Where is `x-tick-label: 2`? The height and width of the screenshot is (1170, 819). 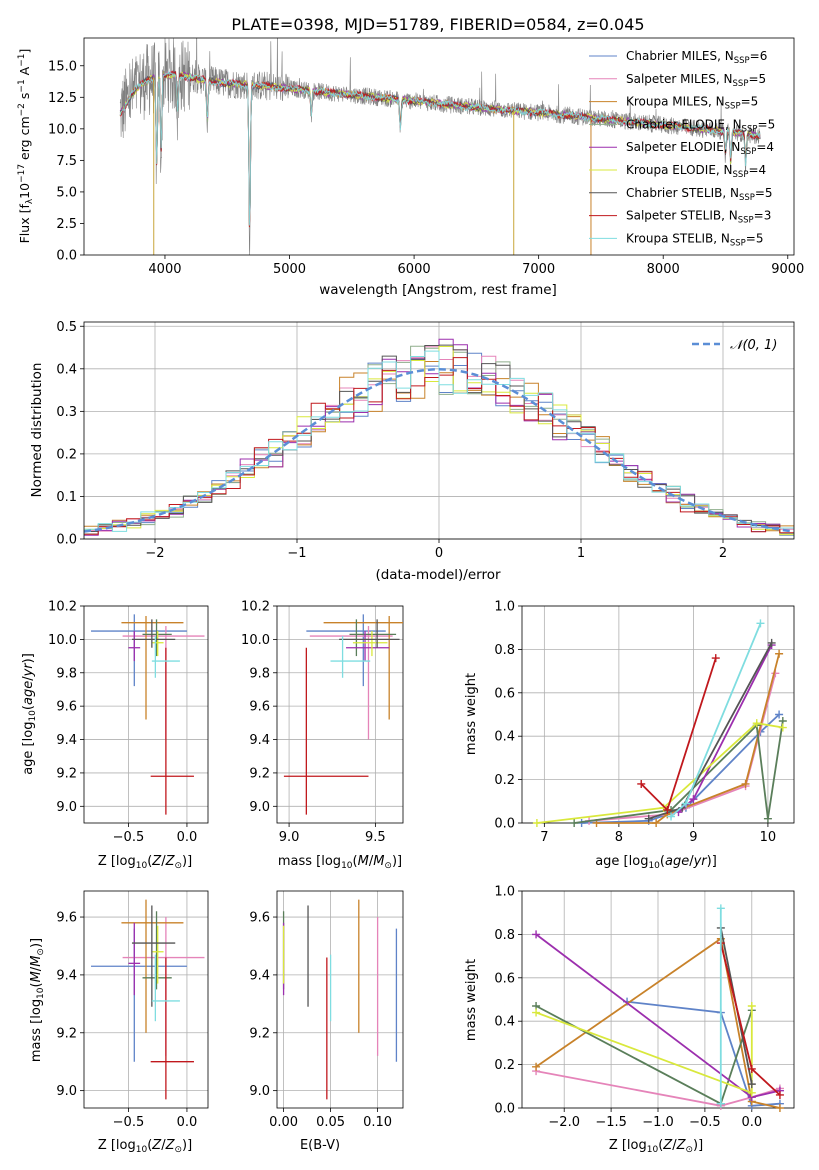 x-tick-label: 2 is located at coordinates (723, 553).